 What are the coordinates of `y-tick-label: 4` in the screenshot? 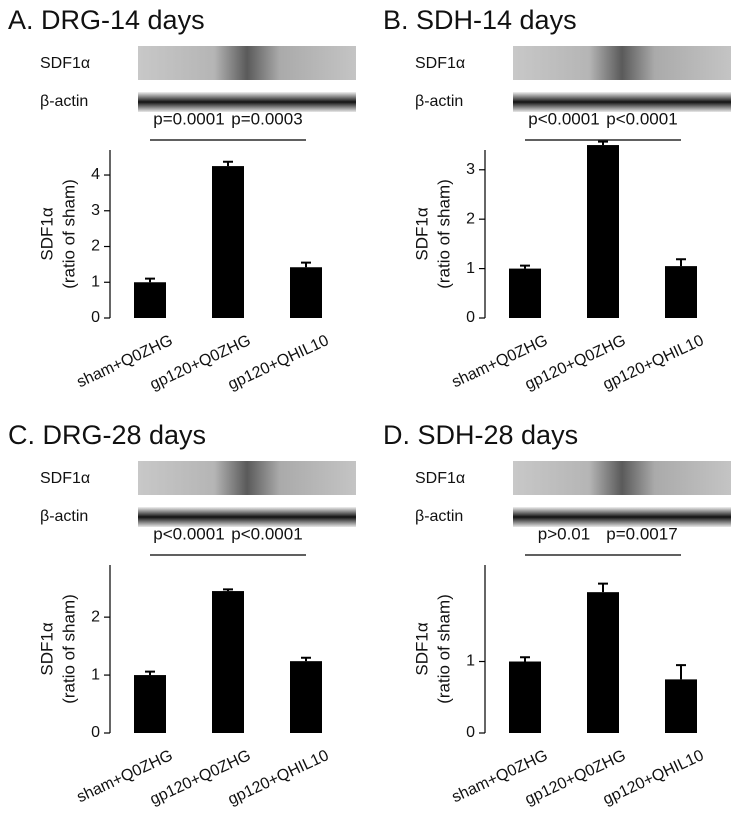 It's located at (95, 174).